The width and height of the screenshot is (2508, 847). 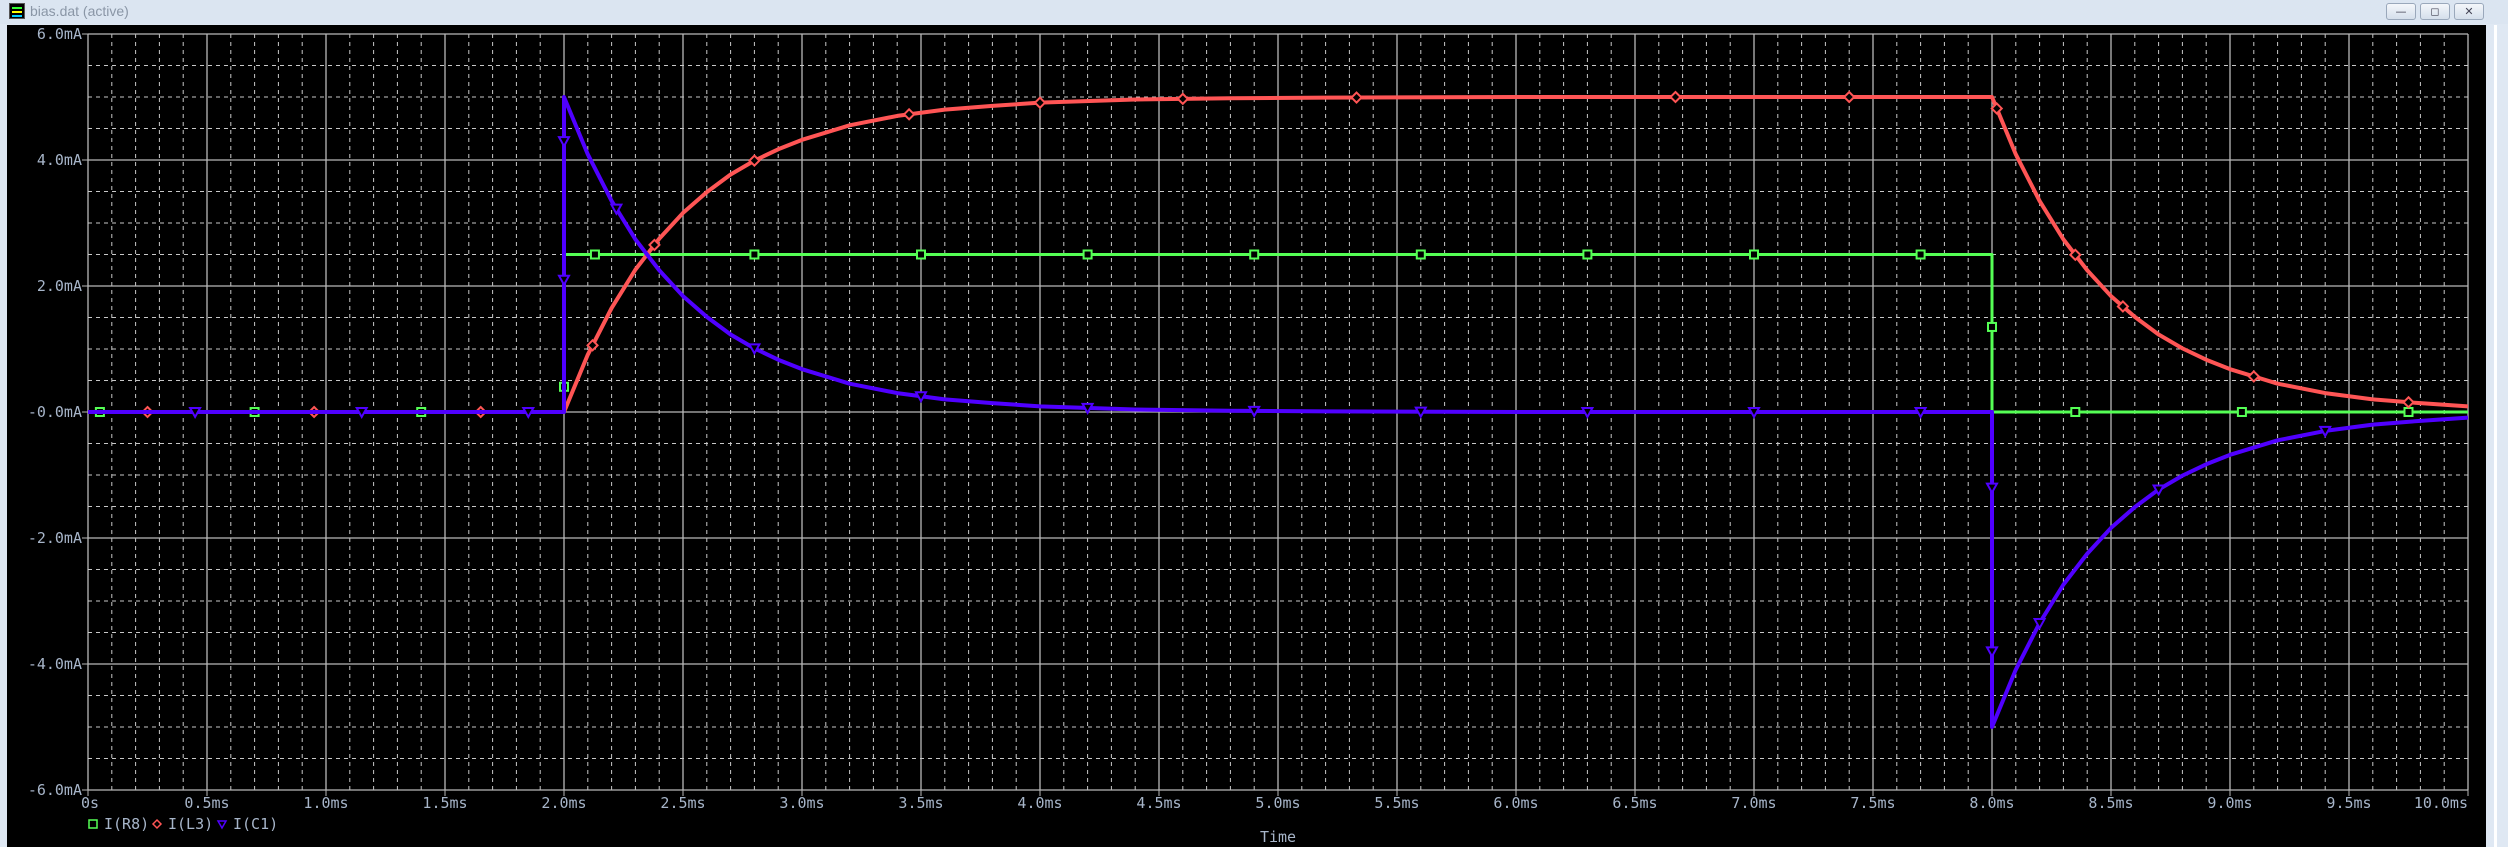 What do you see at coordinates (55, 790) in the screenshot?
I see `y-tick-label: -6.0mA` at bounding box center [55, 790].